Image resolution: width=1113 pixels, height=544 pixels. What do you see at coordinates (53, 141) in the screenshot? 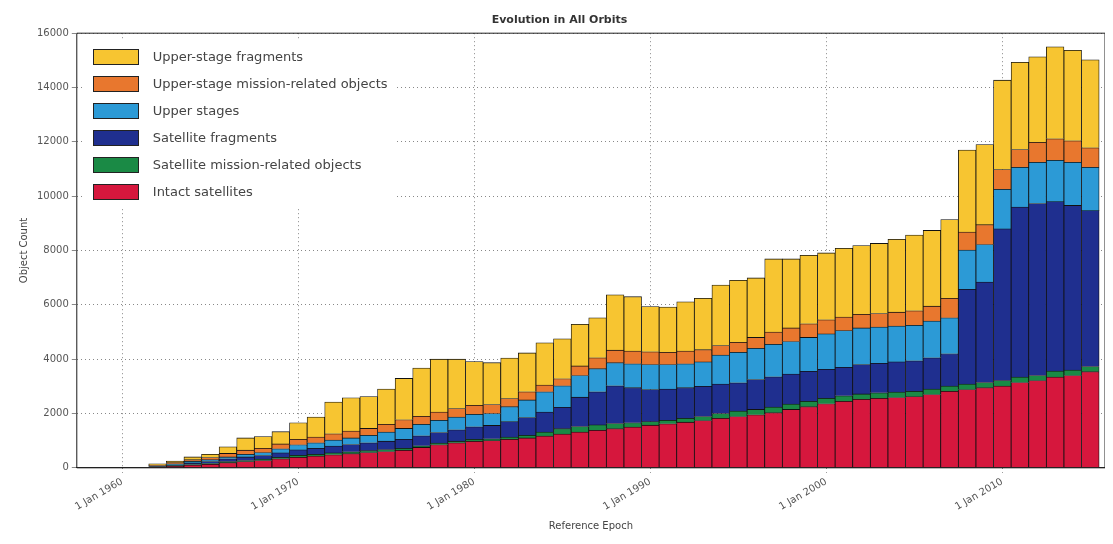
I see `y-tick-label: 12000` at bounding box center [53, 141].